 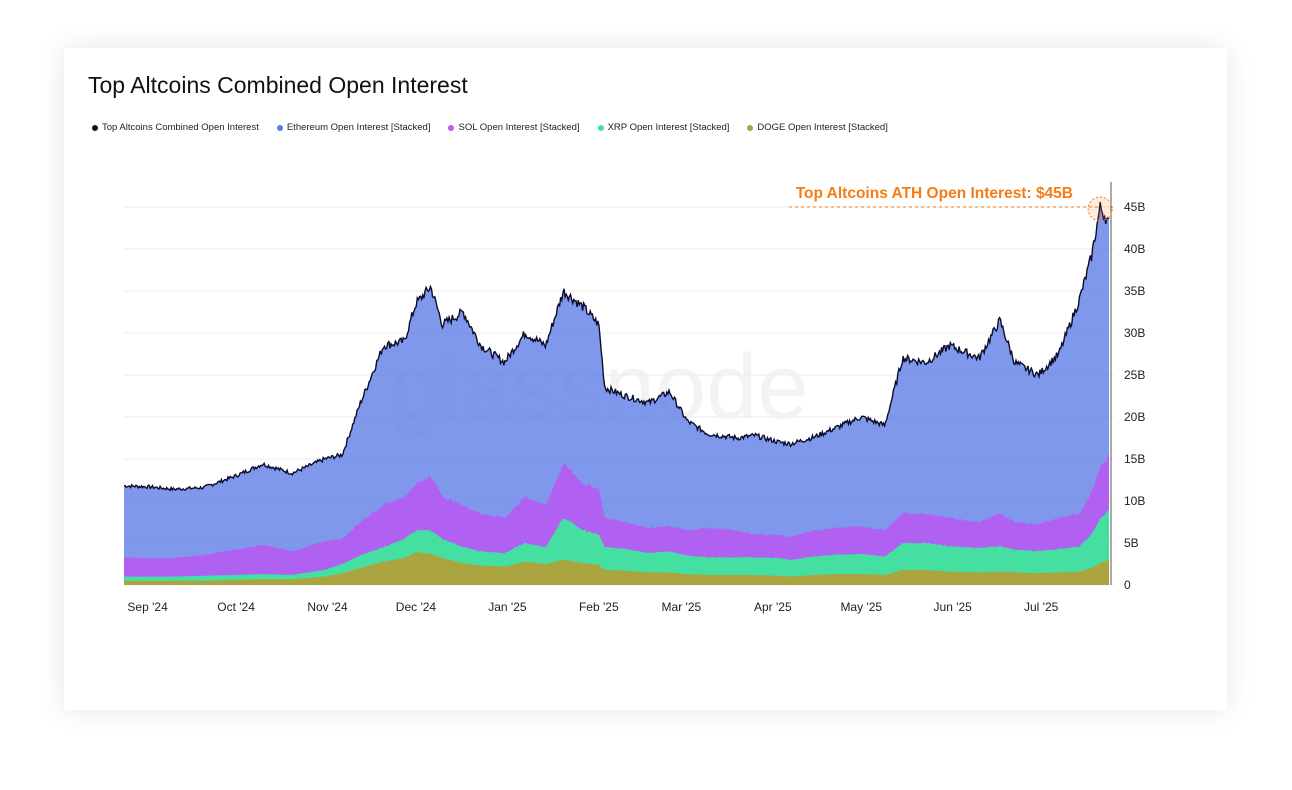 What do you see at coordinates (507, 607) in the screenshot?
I see `x-tick-label: Jan '25` at bounding box center [507, 607].